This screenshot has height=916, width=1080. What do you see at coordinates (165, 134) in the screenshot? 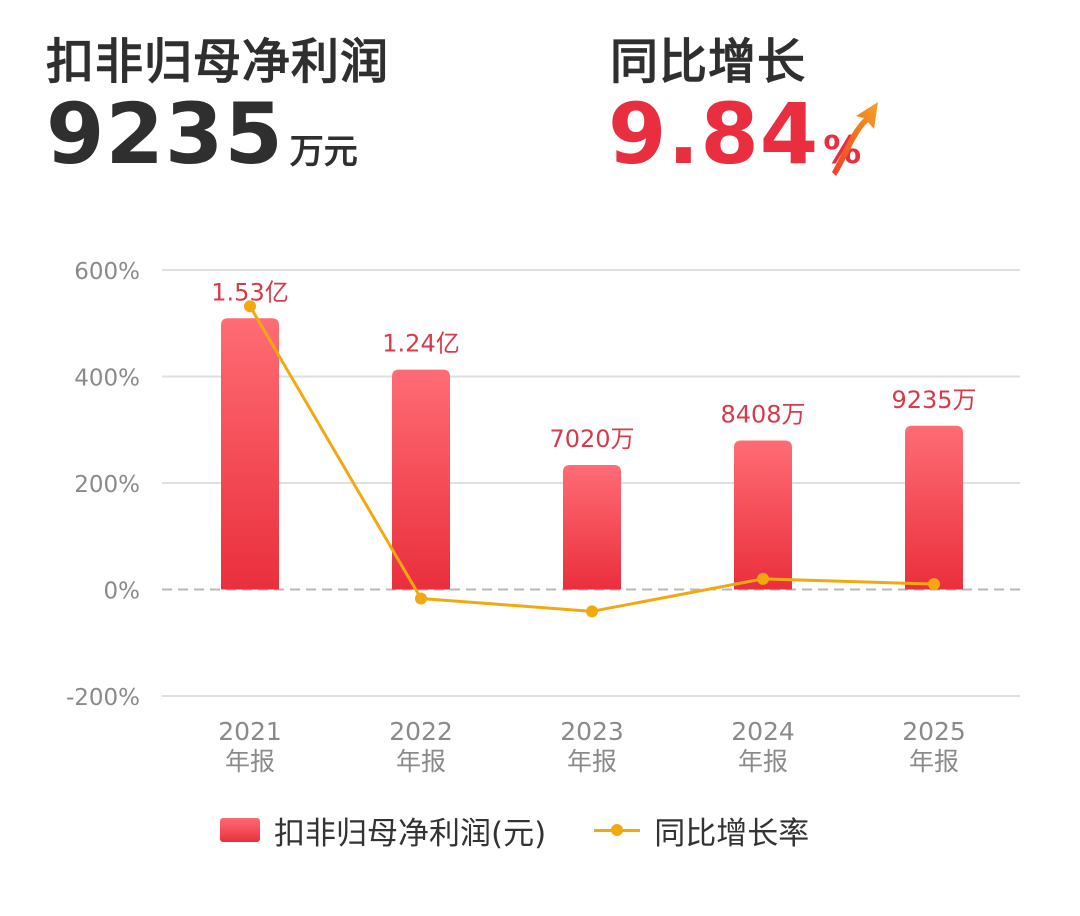
I see `net-profit-value: 9235` at bounding box center [165, 134].